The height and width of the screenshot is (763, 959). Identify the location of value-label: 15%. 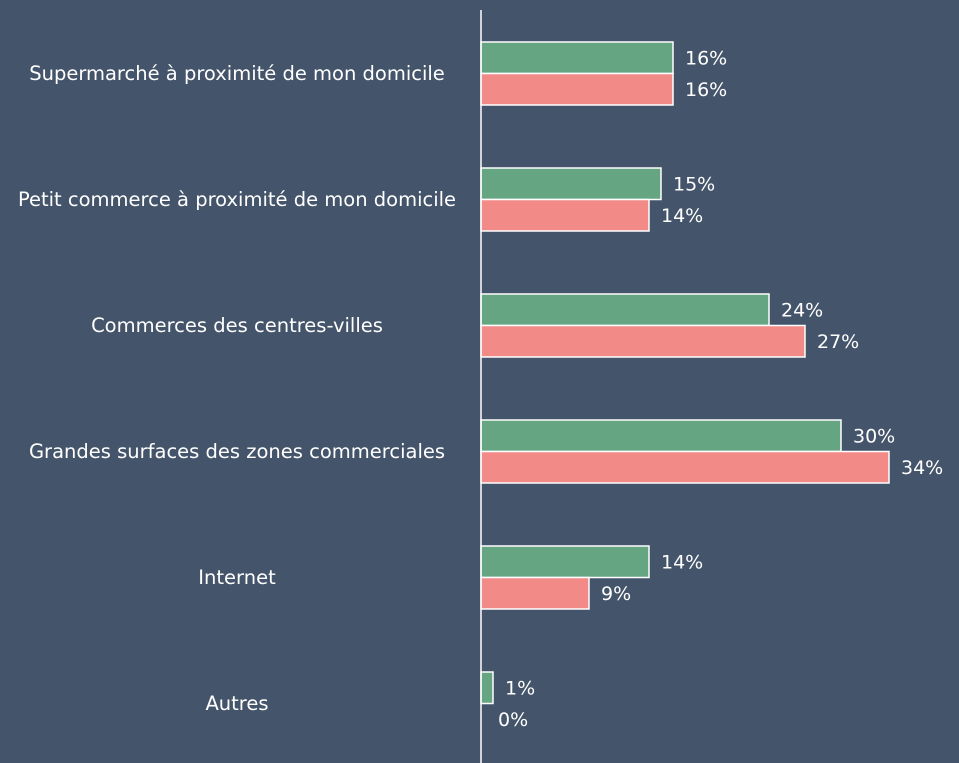
(694, 184).